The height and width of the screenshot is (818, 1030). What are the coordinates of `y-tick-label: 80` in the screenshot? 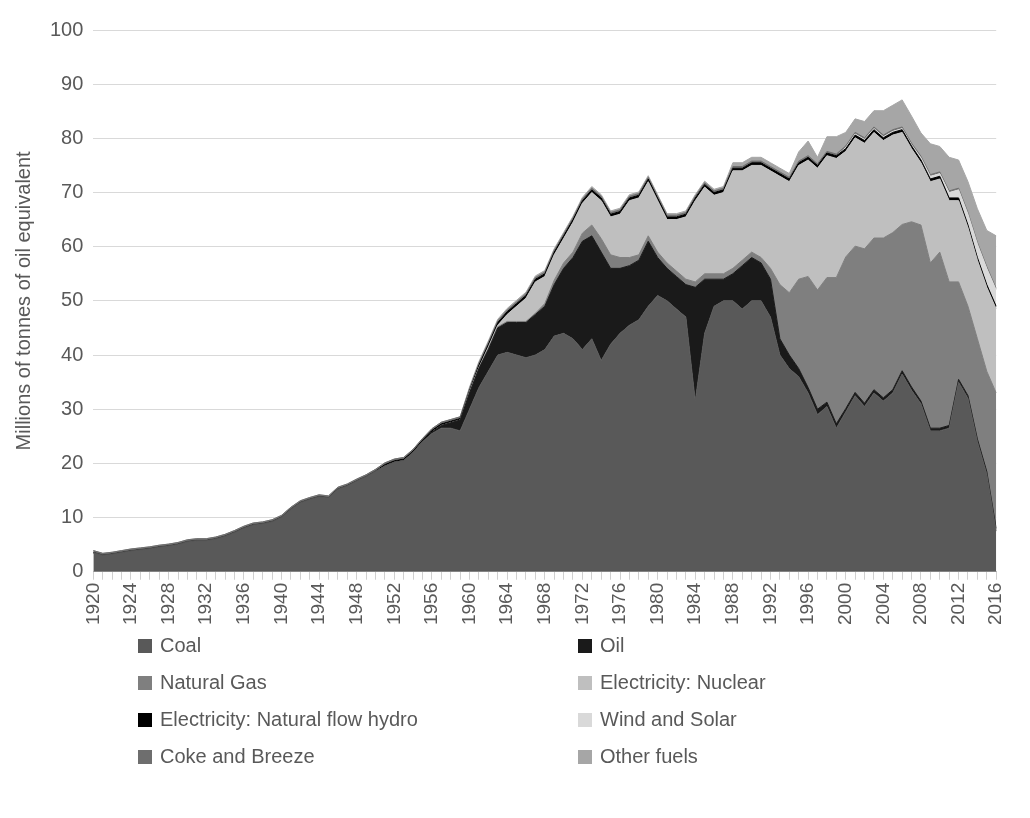 It's located at (72, 136).